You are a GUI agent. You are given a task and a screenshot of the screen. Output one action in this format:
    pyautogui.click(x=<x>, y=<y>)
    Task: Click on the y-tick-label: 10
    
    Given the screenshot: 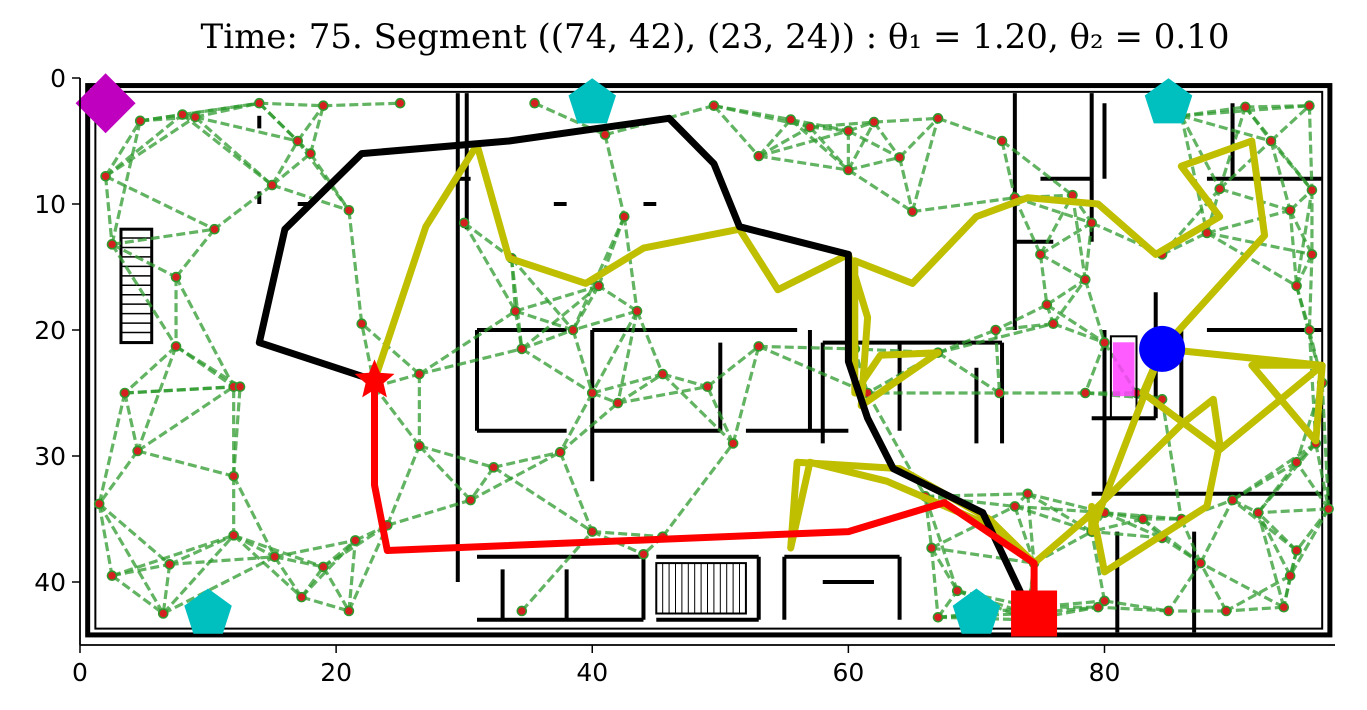 What is the action you would take?
    pyautogui.click(x=50, y=204)
    